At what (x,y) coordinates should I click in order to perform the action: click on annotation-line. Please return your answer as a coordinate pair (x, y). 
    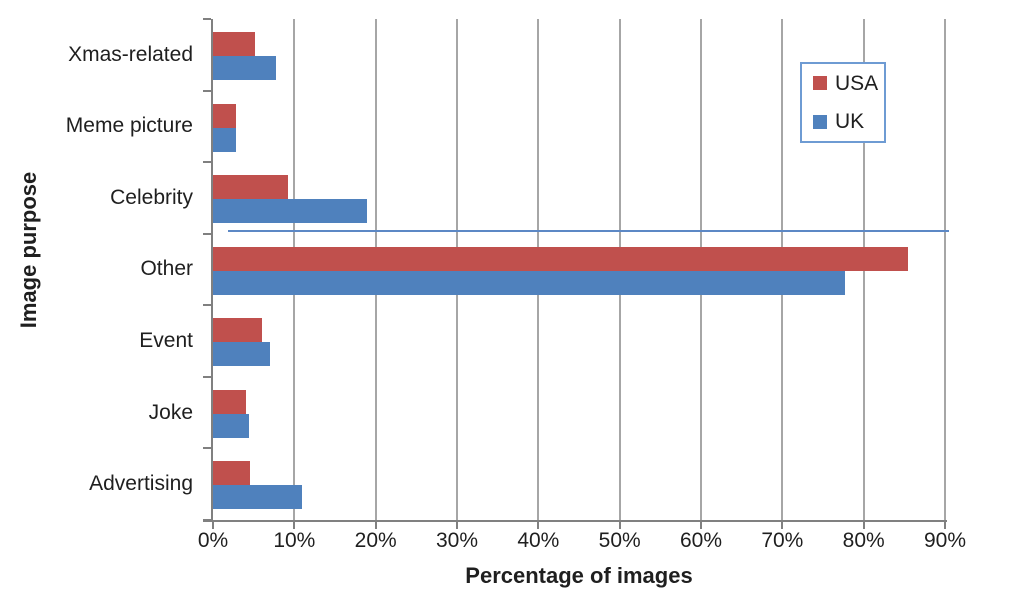
    Looking at the image, I should click on (589, 231).